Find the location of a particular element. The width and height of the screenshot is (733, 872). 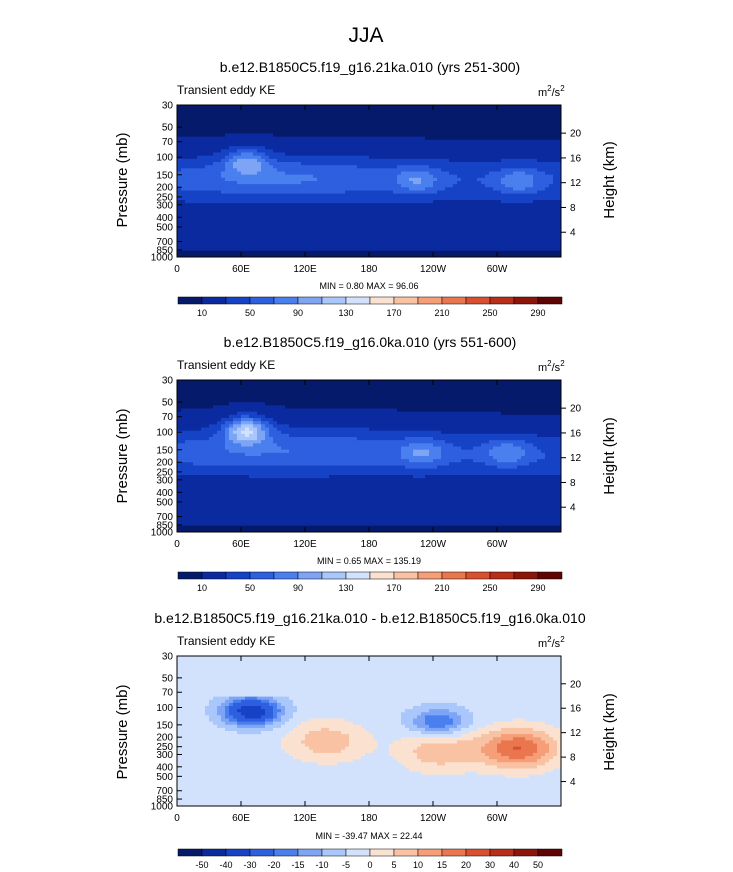

colorbar-label: 90 is located at coordinates (298, 313).